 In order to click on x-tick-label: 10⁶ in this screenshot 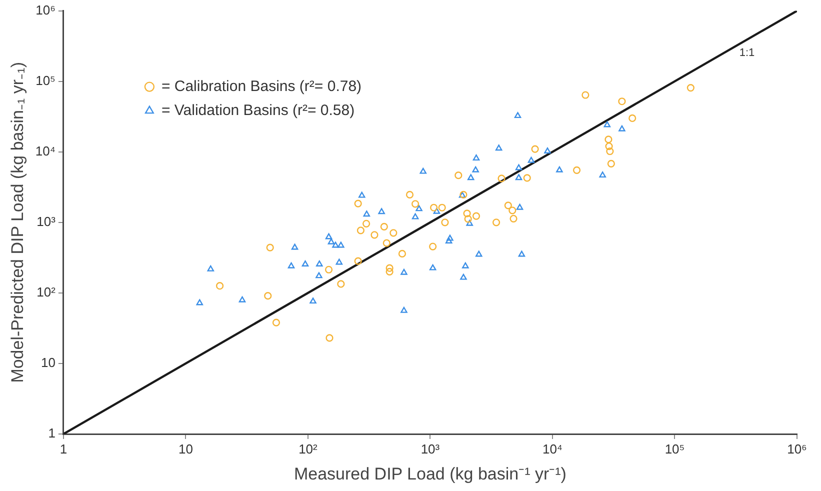, I will do `click(797, 448)`.